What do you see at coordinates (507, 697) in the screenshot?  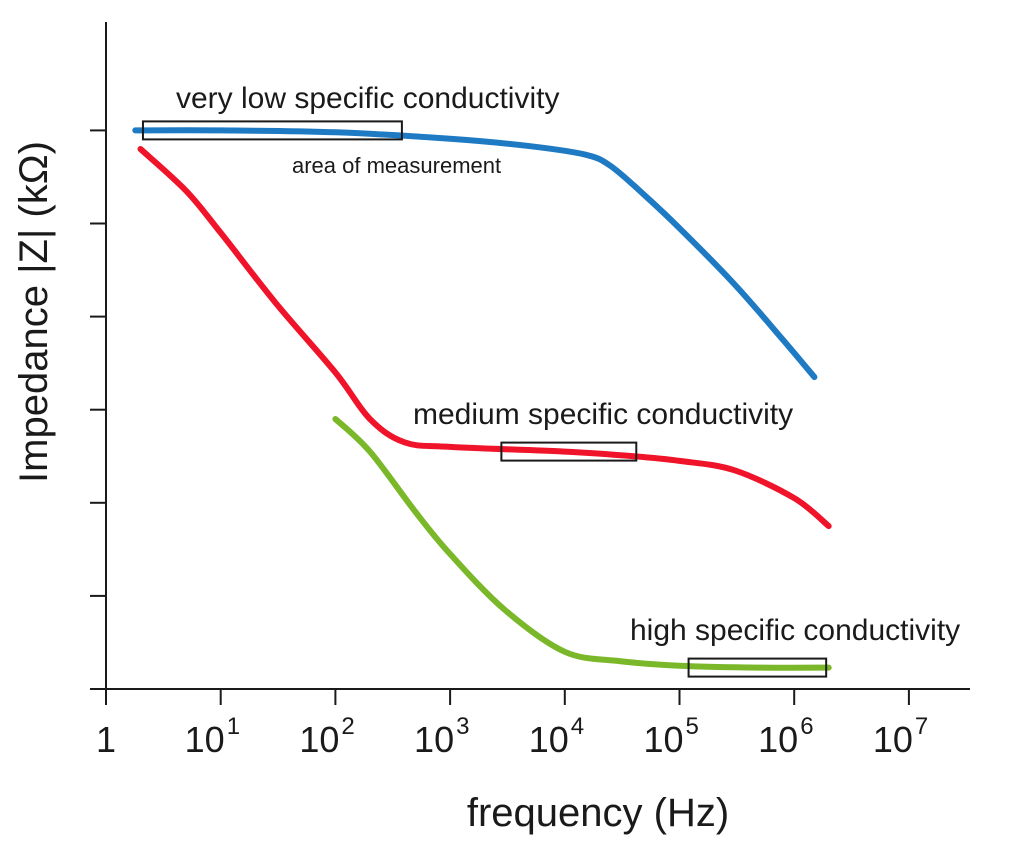 I see `x-ticks` at bounding box center [507, 697].